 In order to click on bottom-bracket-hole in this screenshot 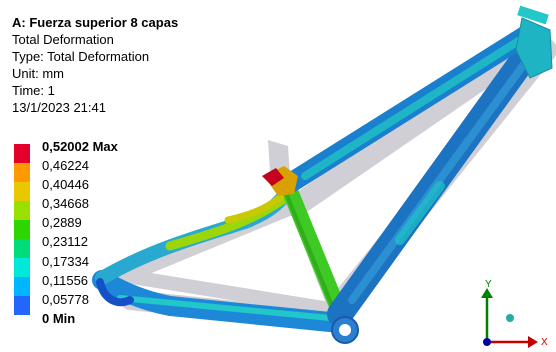, I will do `click(345, 330)`.